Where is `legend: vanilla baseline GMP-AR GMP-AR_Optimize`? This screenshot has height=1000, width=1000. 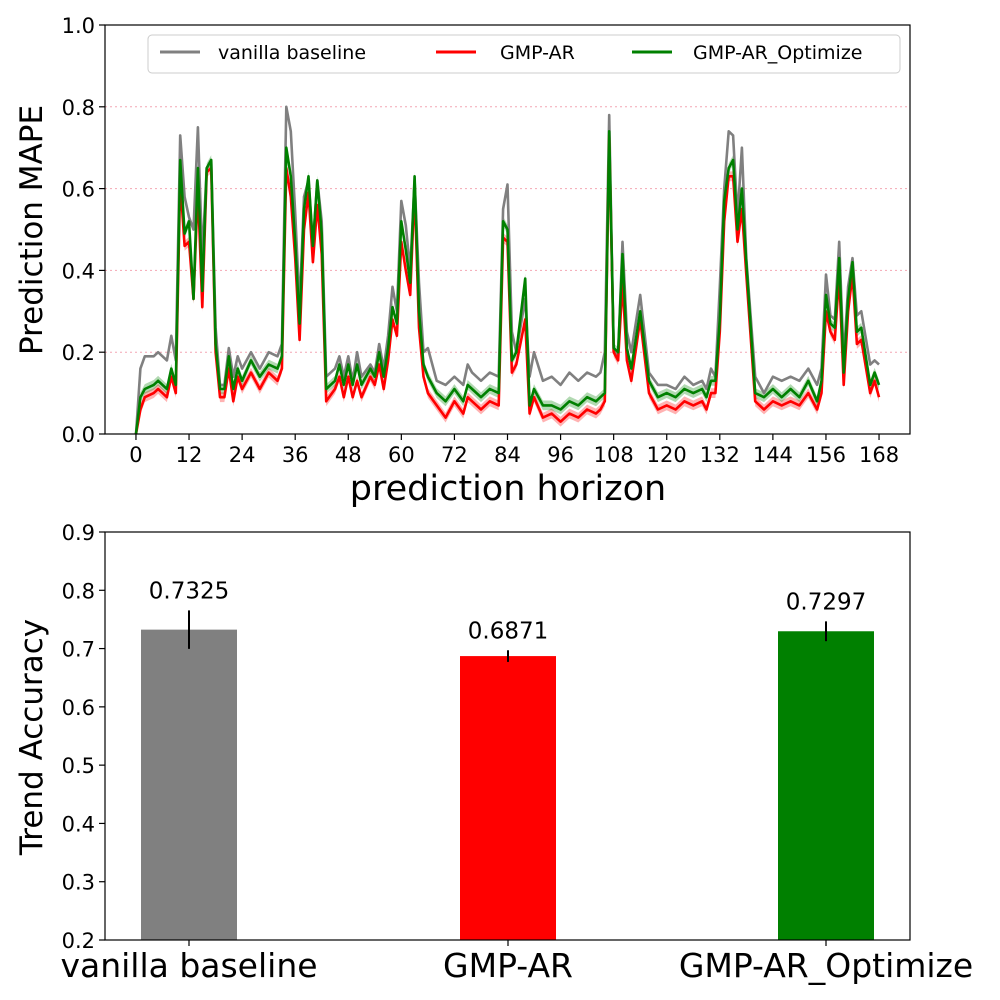
legend: vanilla baseline GMP-AR GMP-AR_Optimize is located at coordinates (524, 54).